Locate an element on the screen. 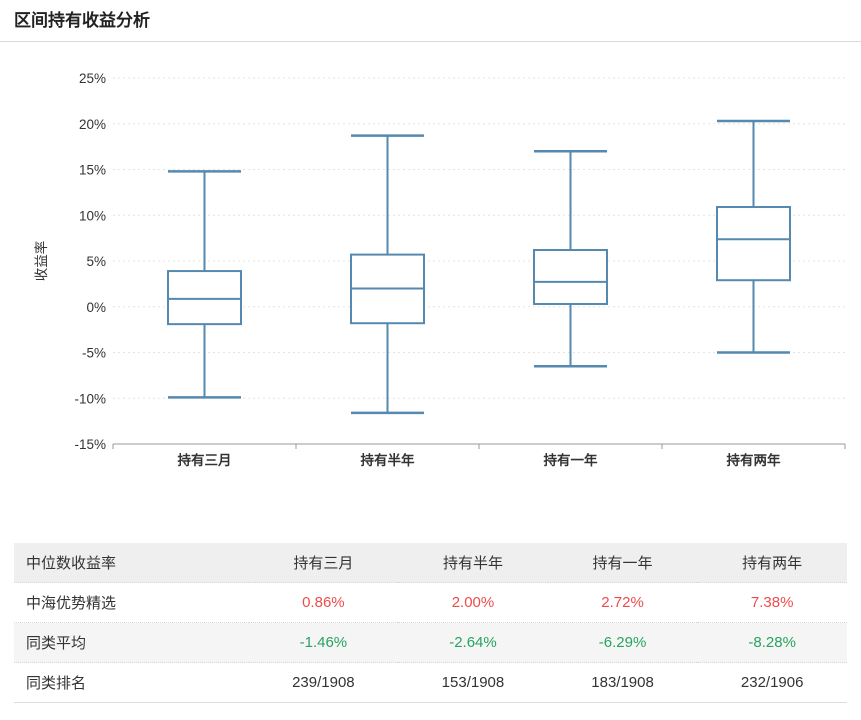  y-tick-label: -10% is located at coordinates (90, 398).